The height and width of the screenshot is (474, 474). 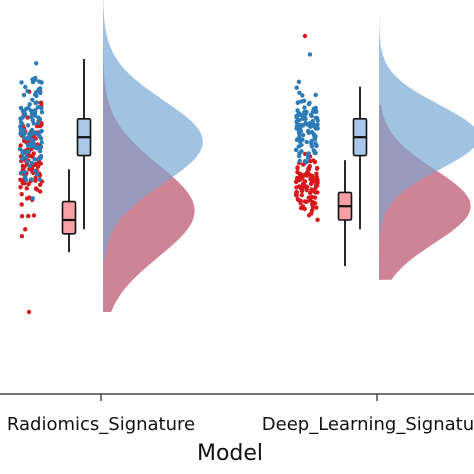 I want to click on deep-learning-overlap-density, so click(x=425, y=192).